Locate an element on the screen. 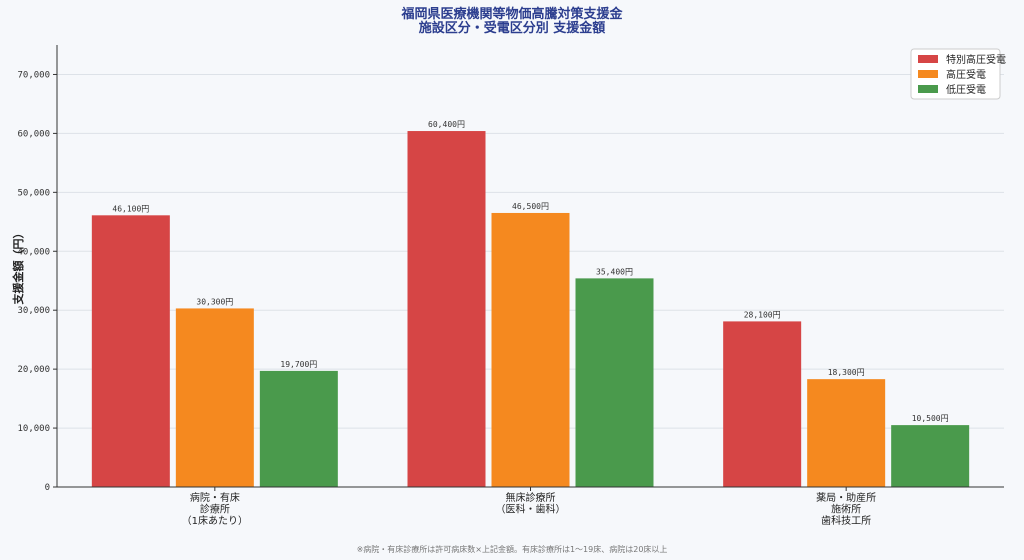 This screenshot has width=1024, height=560. x-tick-label: 病院・有床 is located at coordinates (215, 497).